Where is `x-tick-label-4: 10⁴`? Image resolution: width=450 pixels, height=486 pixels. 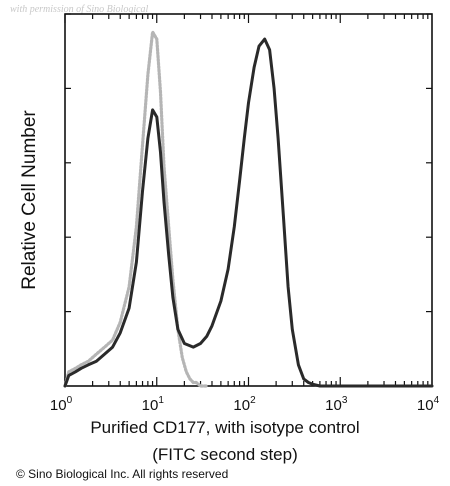
x-tick-label-4: 10⁴ is located at coordinates (428, 404).